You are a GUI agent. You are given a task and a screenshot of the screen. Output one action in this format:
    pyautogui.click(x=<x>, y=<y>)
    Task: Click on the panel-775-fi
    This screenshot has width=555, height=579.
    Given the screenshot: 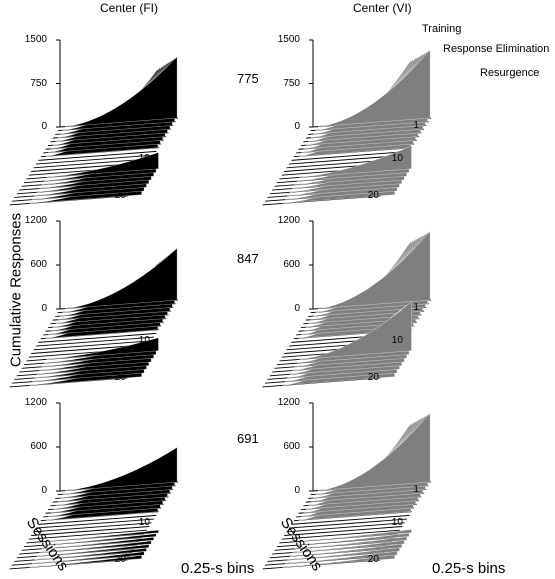 What is the action you would take?
    pyautogui.click(x=94, y=122)
    